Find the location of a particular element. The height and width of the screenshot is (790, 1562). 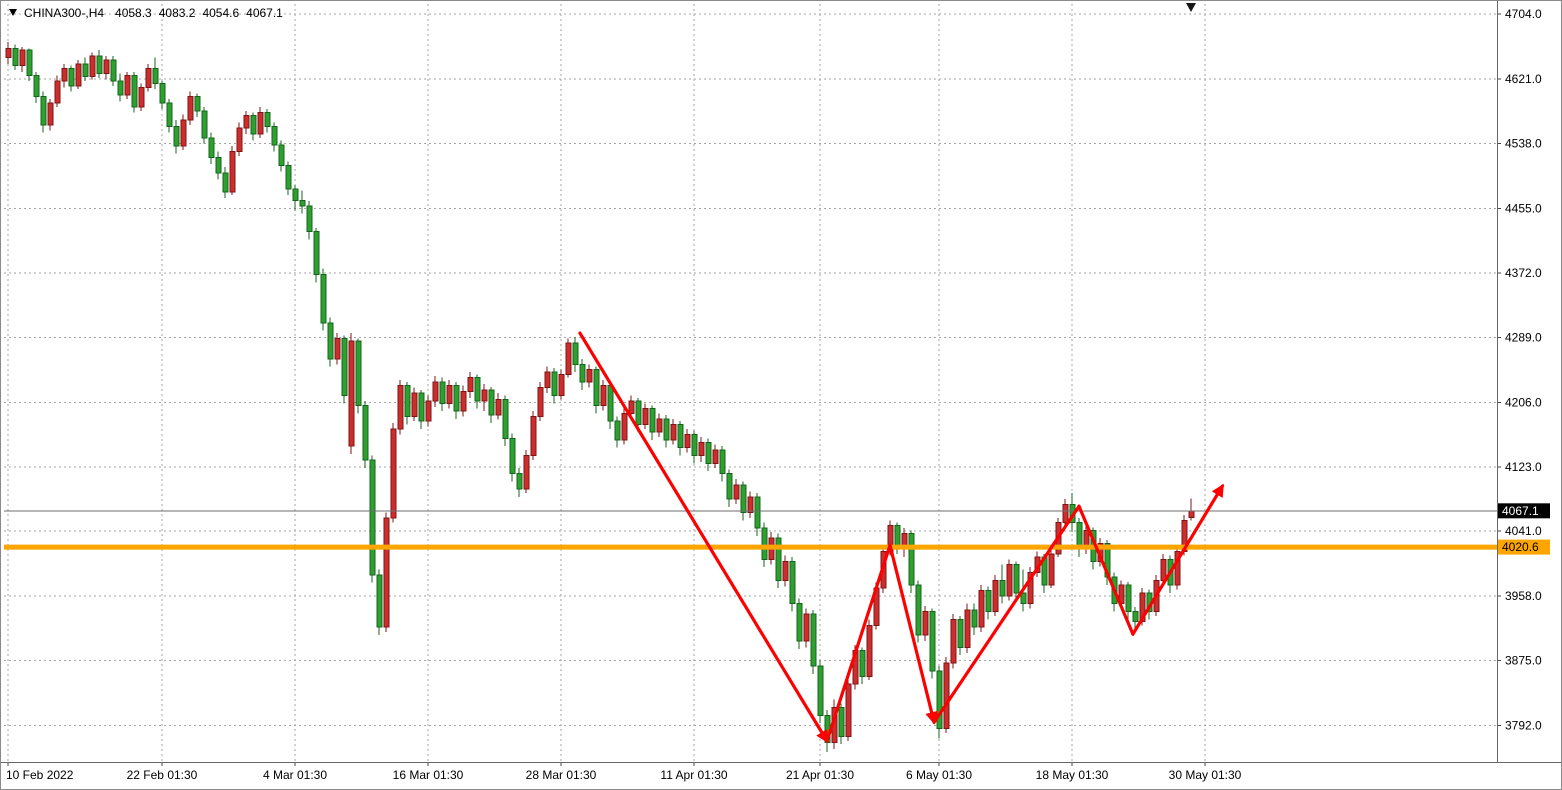

support-level-label-box is located at coordinates (1524, 547).